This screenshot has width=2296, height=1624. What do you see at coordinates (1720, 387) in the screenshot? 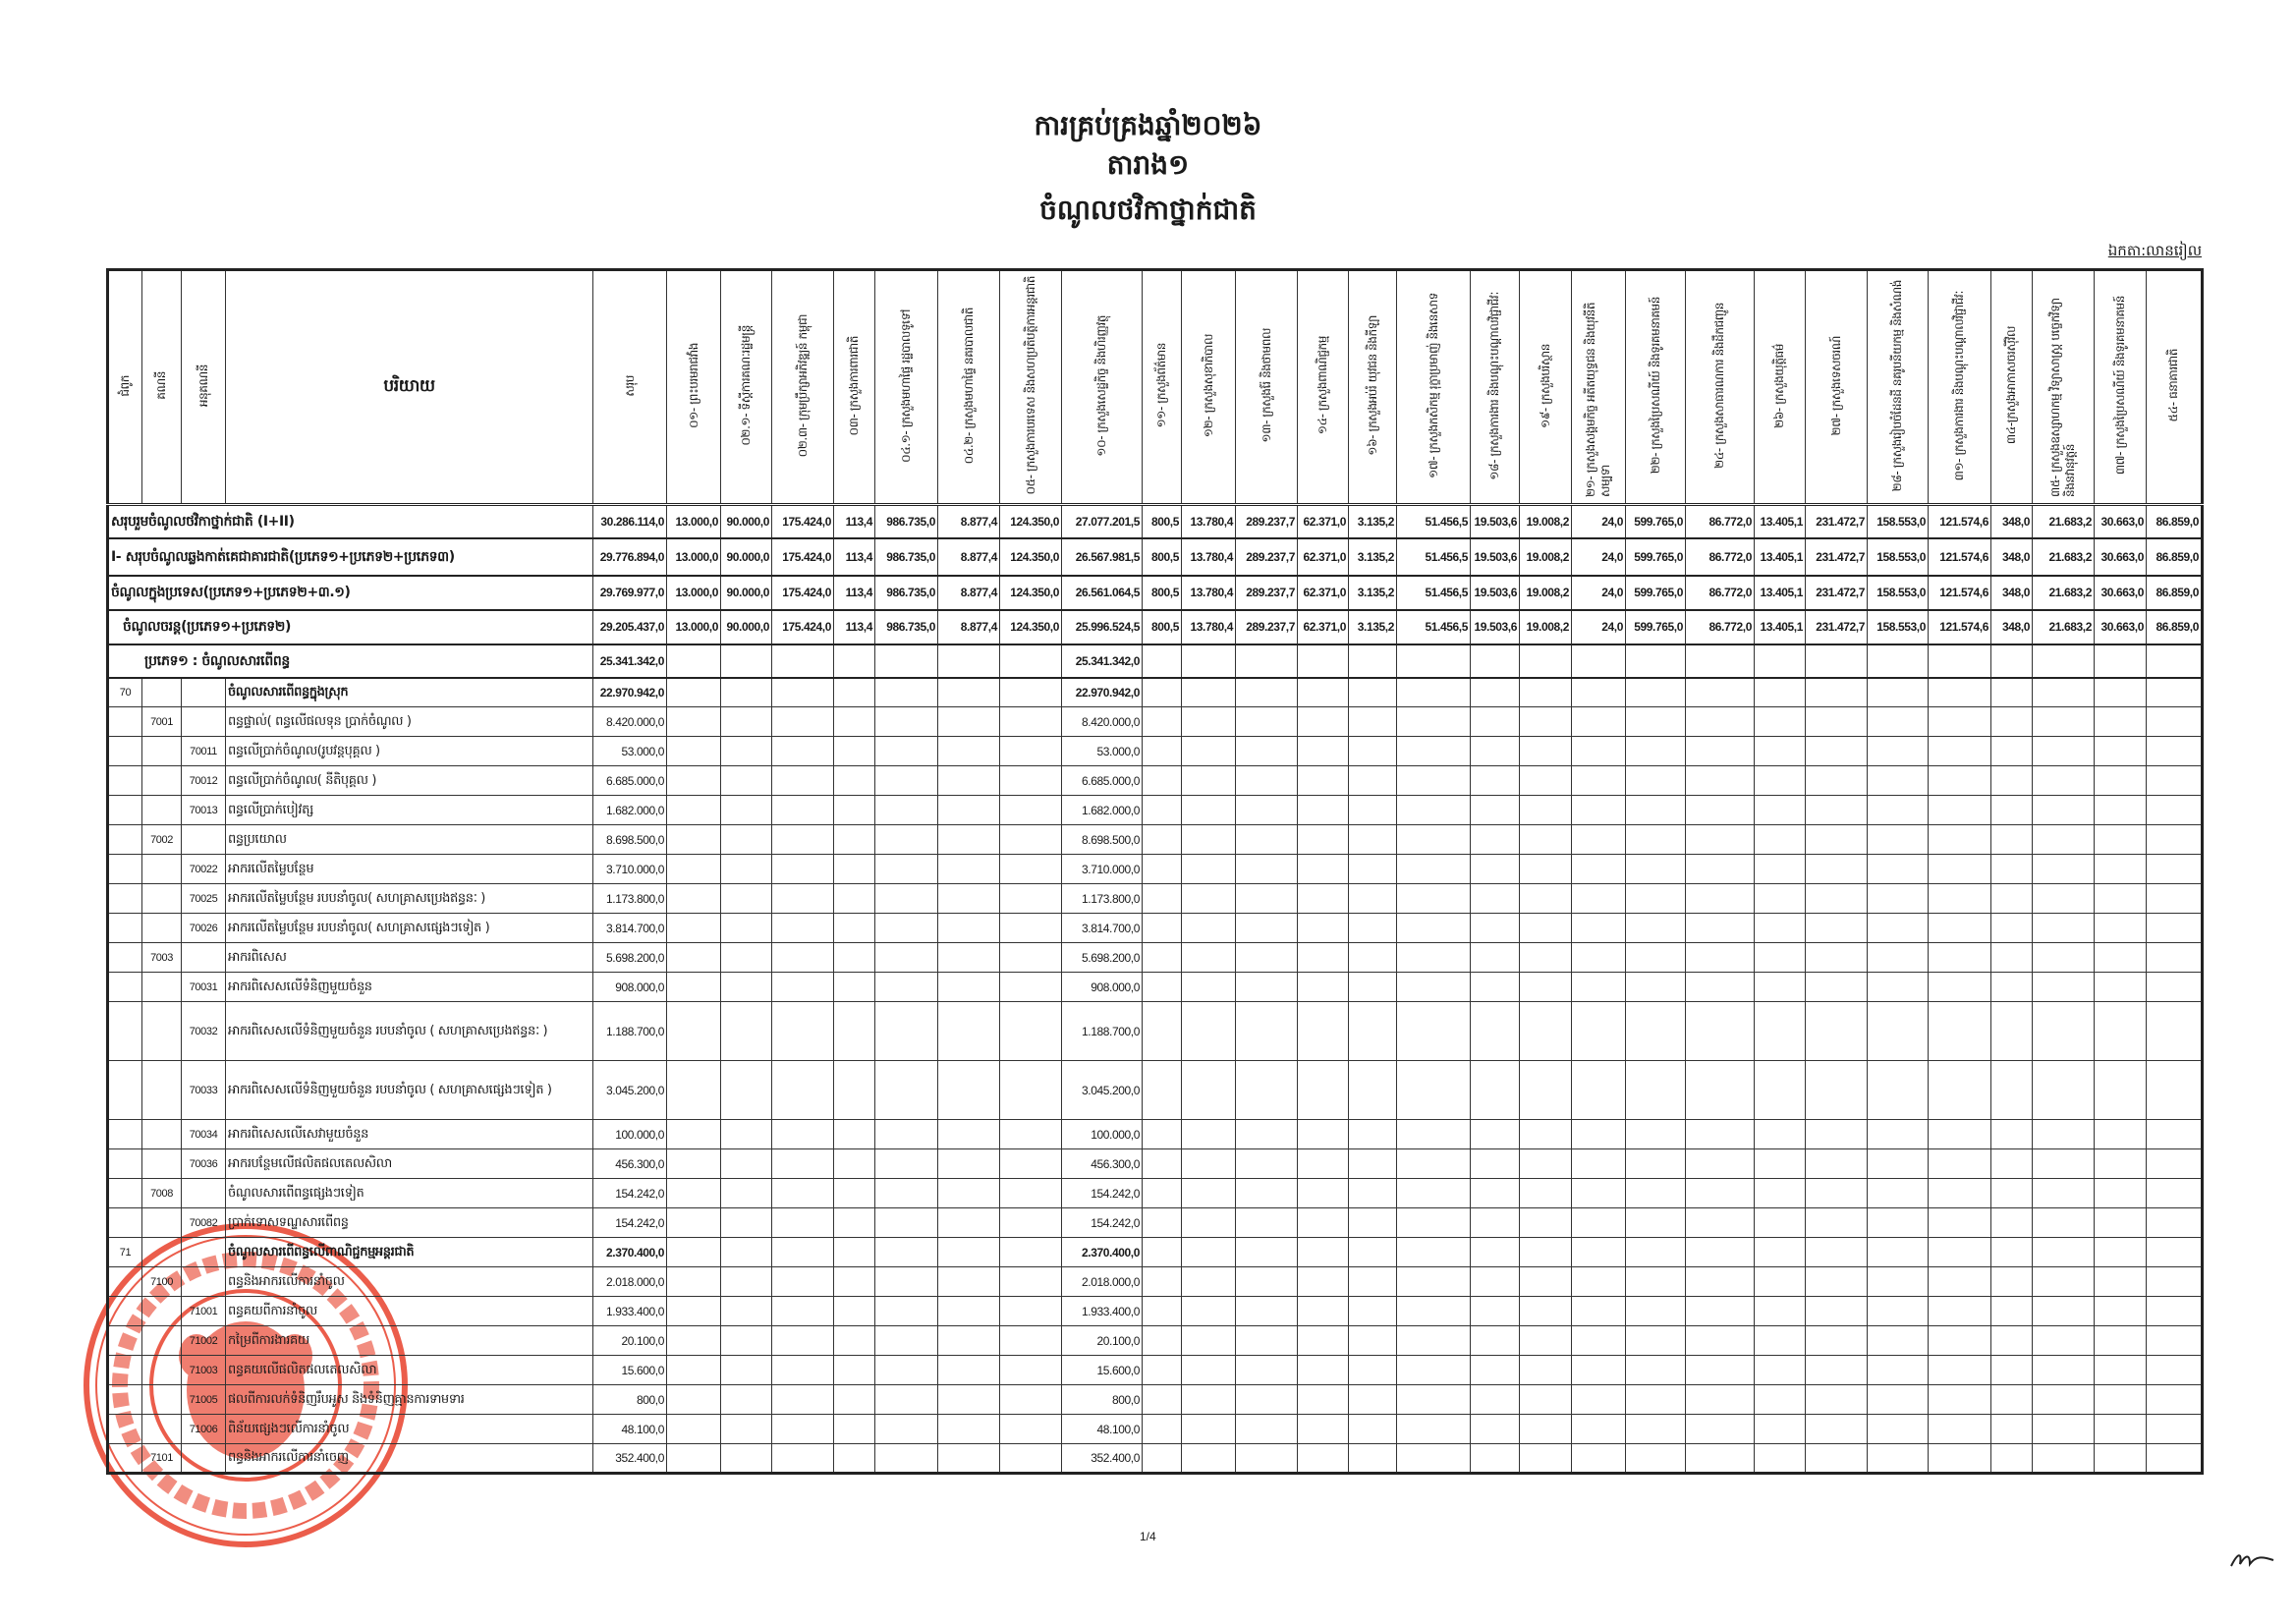
I see `header-ministry: ២៤- ក្រសួងសាធារណការ និងដឹកជញ្ជូន` at bounding box center [1720, 387].